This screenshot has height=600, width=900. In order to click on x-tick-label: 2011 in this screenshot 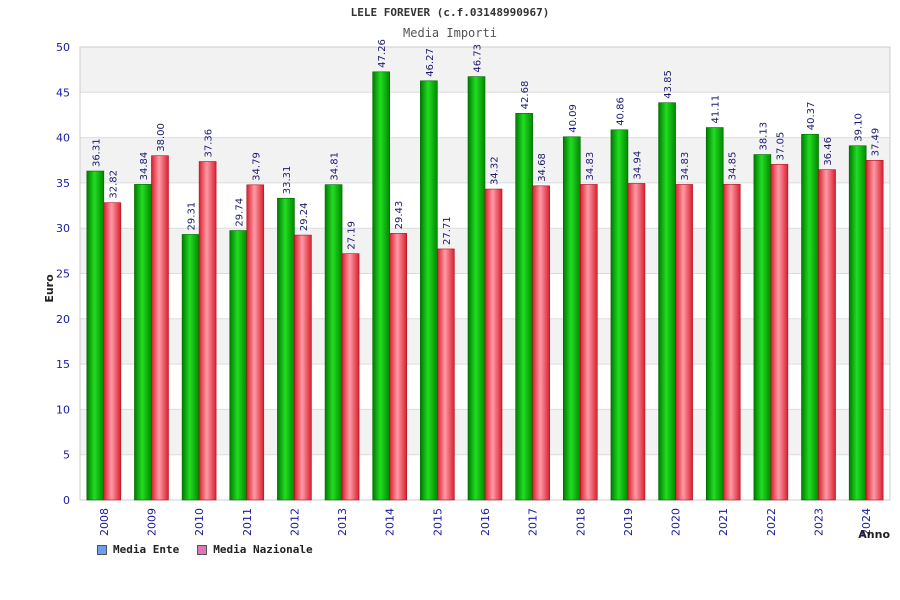, I will do `click(247, 522)`.